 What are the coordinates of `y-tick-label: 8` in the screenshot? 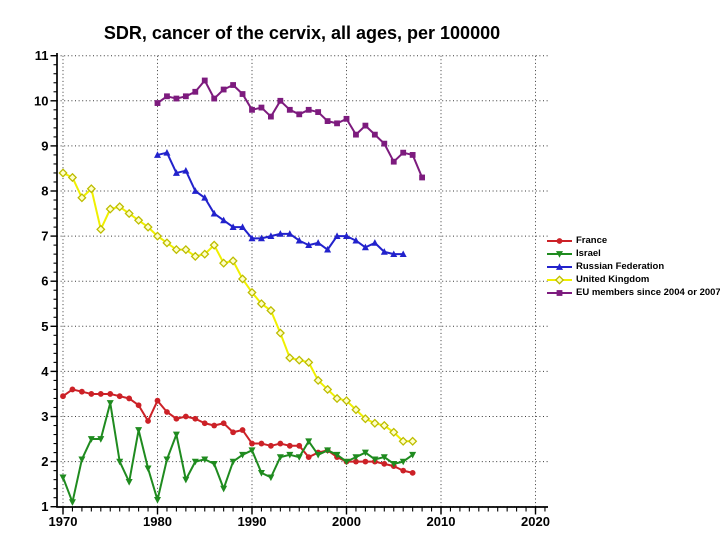 It's located at (44, 191).